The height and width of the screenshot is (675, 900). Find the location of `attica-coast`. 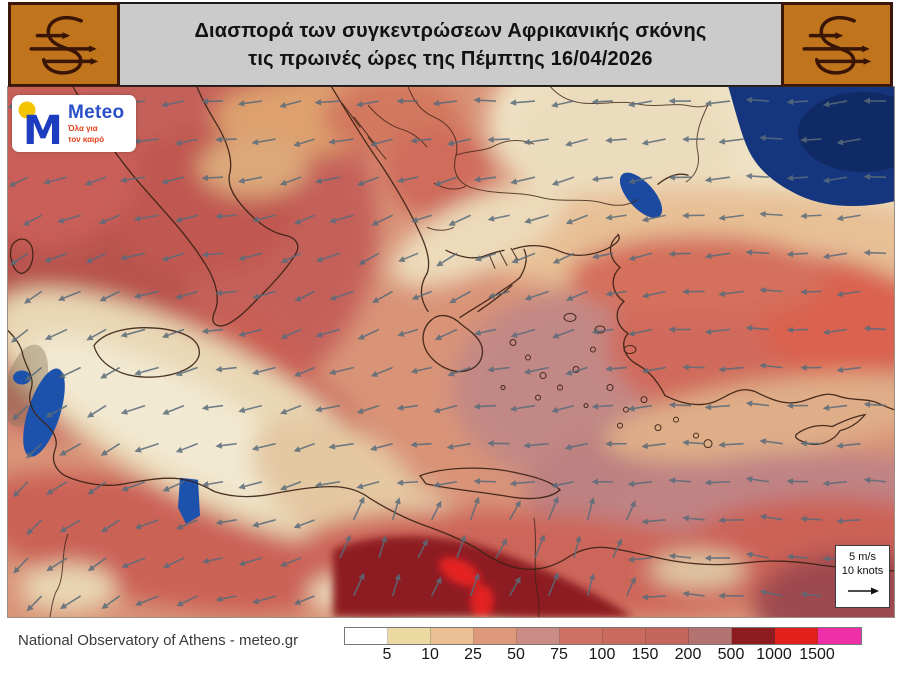

attica-coast is located at coordinates (490, 297).